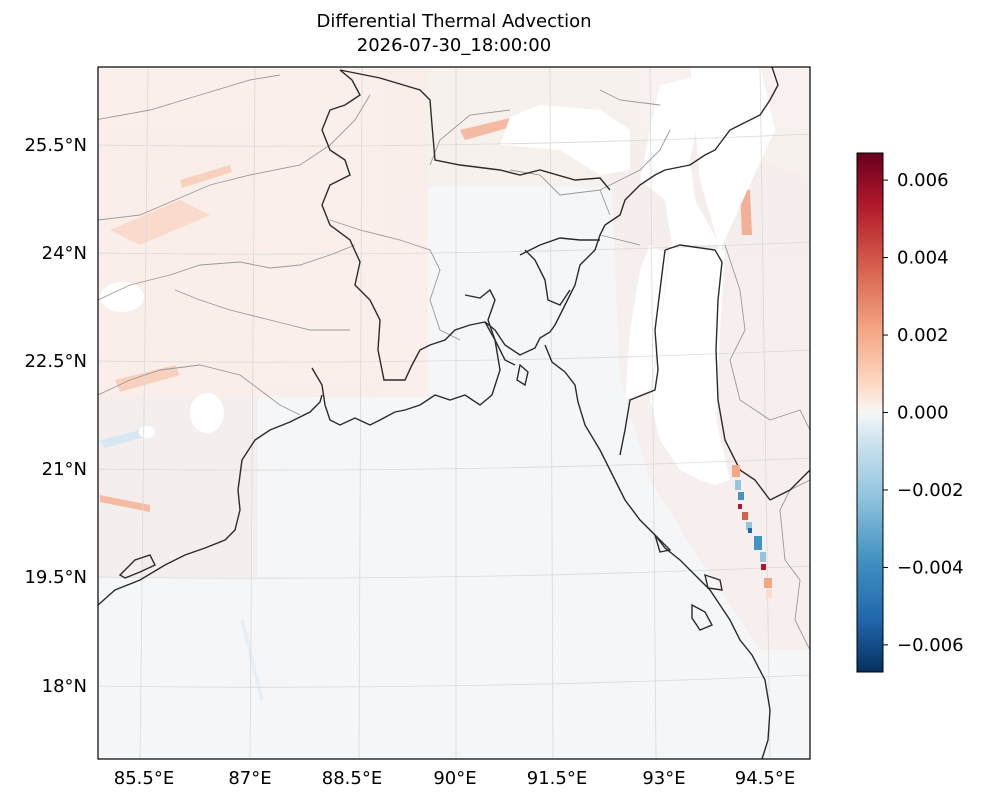 This screenshot has width=989, height=805. I want to click on colorbar-tick-label: 0.000, so click(923, 413).